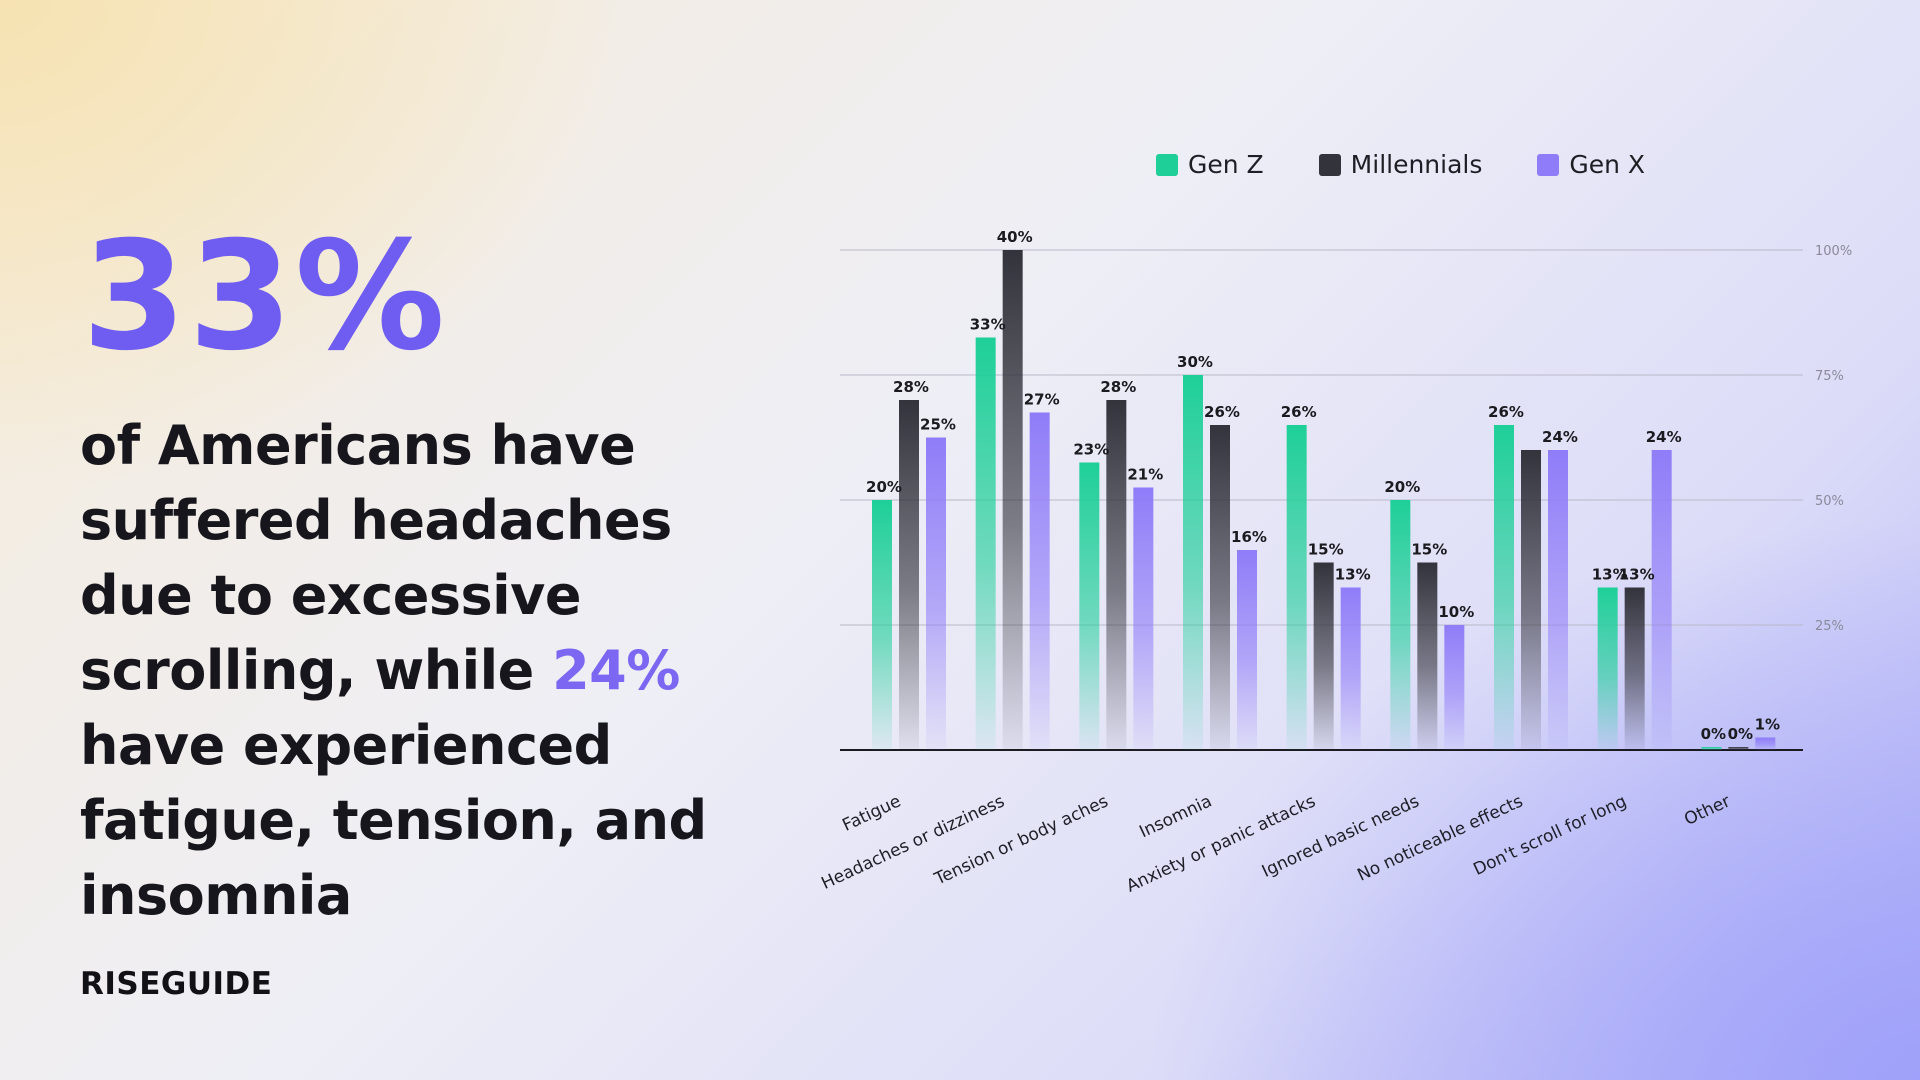 The image size is (1920, 1080). I want to click on y-tick-label: 25%, so click(1829, 626).